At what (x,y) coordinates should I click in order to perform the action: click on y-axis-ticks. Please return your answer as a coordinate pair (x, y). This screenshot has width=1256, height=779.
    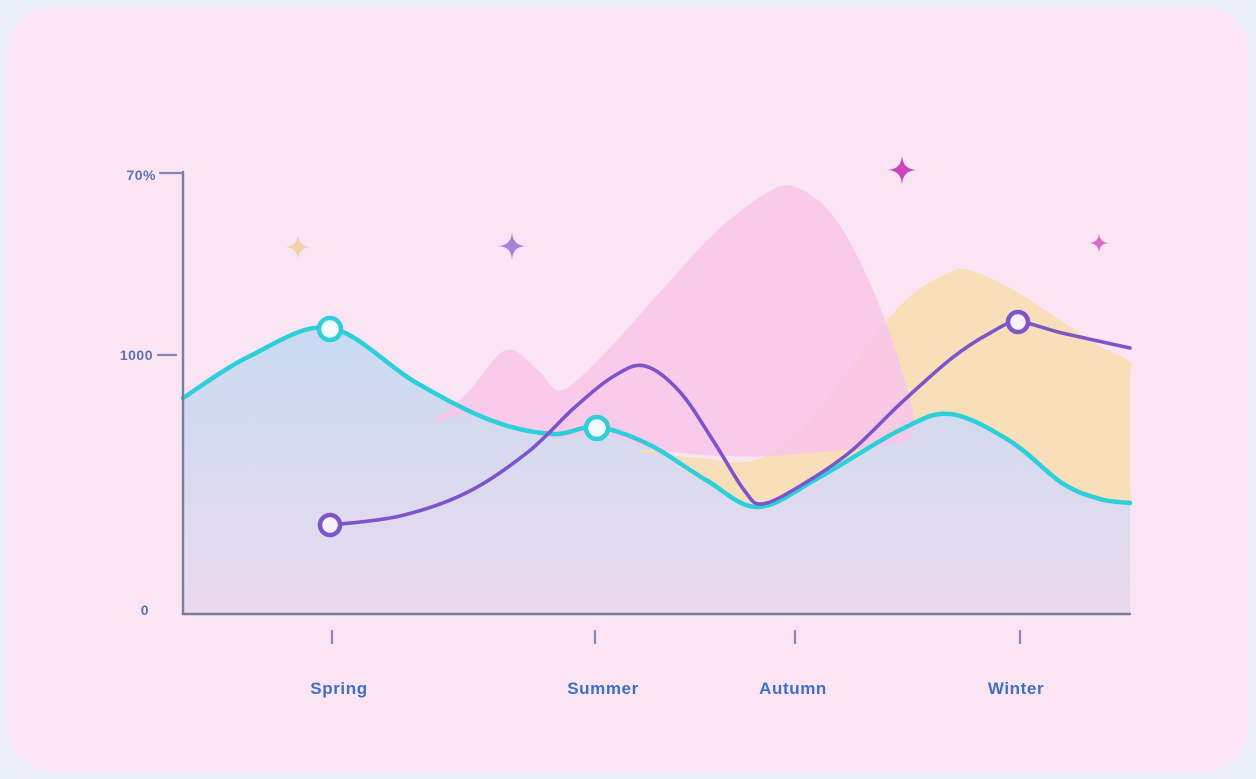
    Looking at the image, I should click on (170, 264).